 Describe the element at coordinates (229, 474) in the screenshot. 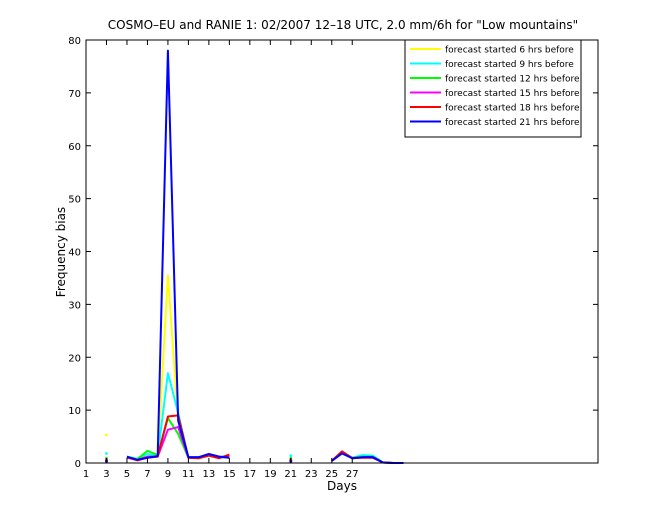

I see `x-tick-label: 15` at that location.